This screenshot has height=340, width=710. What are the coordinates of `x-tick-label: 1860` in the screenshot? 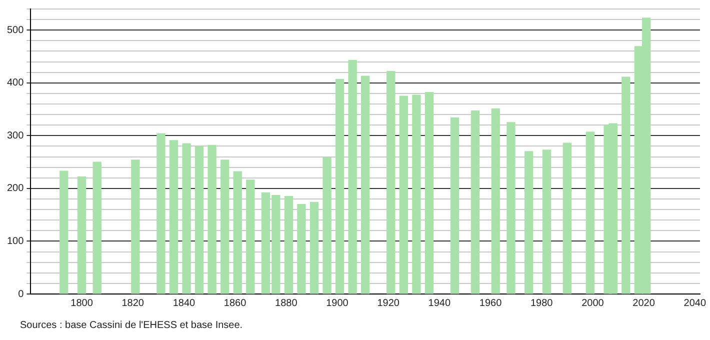 It's located at (235, 303).